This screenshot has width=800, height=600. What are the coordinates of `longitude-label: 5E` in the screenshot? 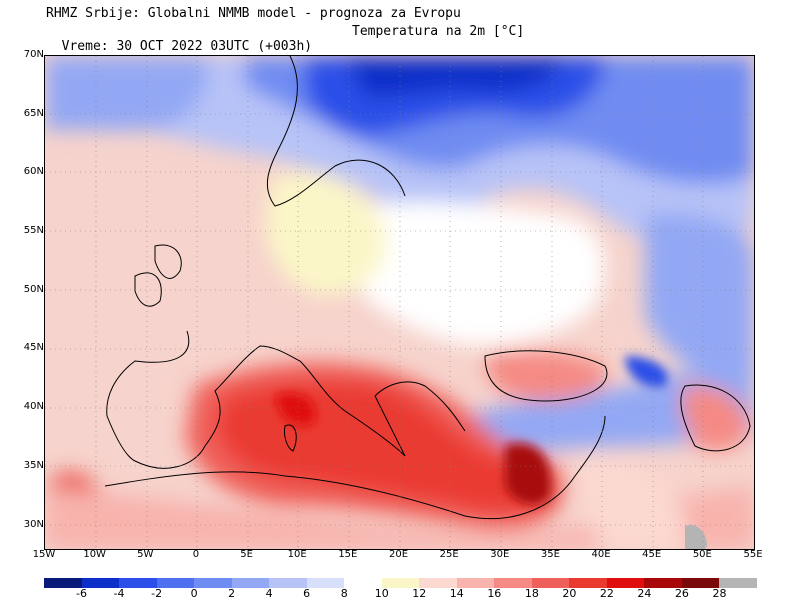 It's located at (246, 554).